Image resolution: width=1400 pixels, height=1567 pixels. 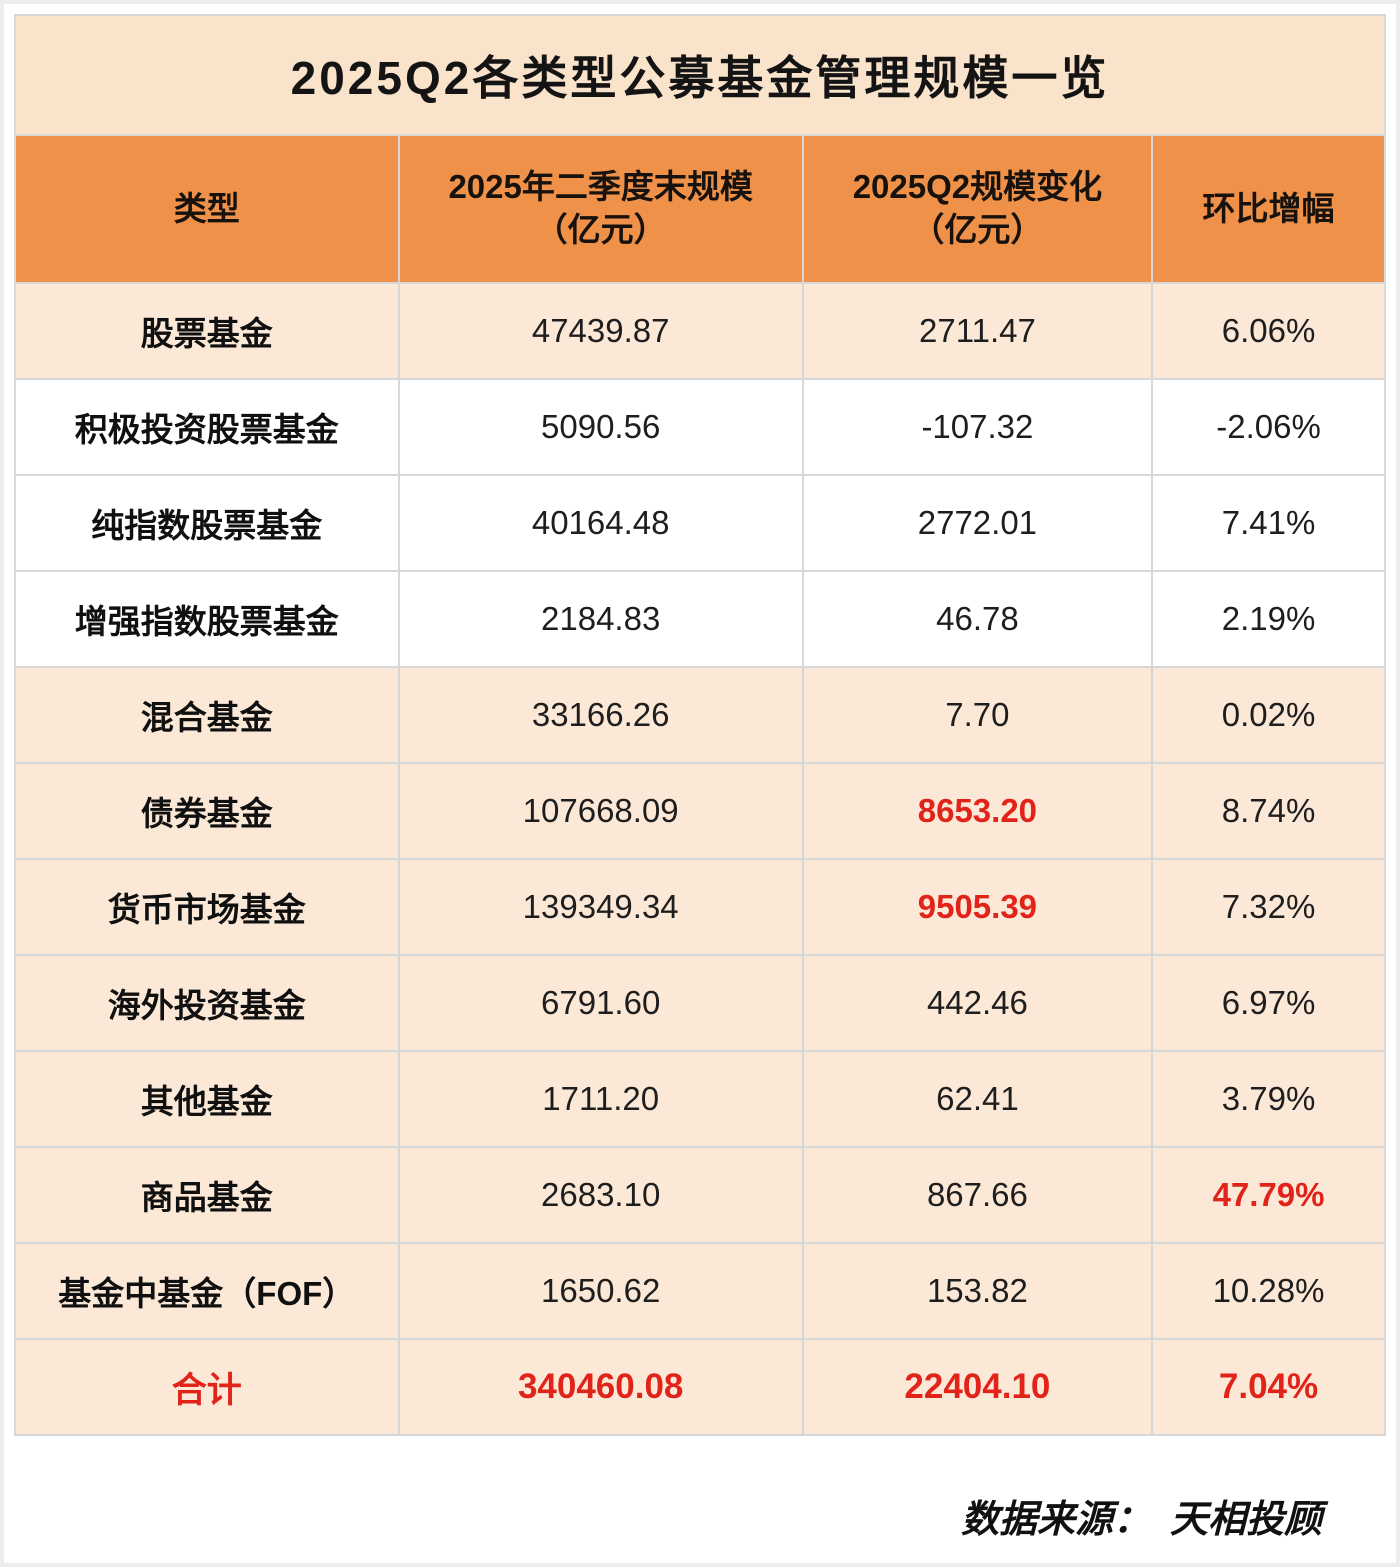 What do you see at coordinates (1268, 907) in the screenshot?
I see `growth-cell: 7.32%` at bounding box center [1268, 907].